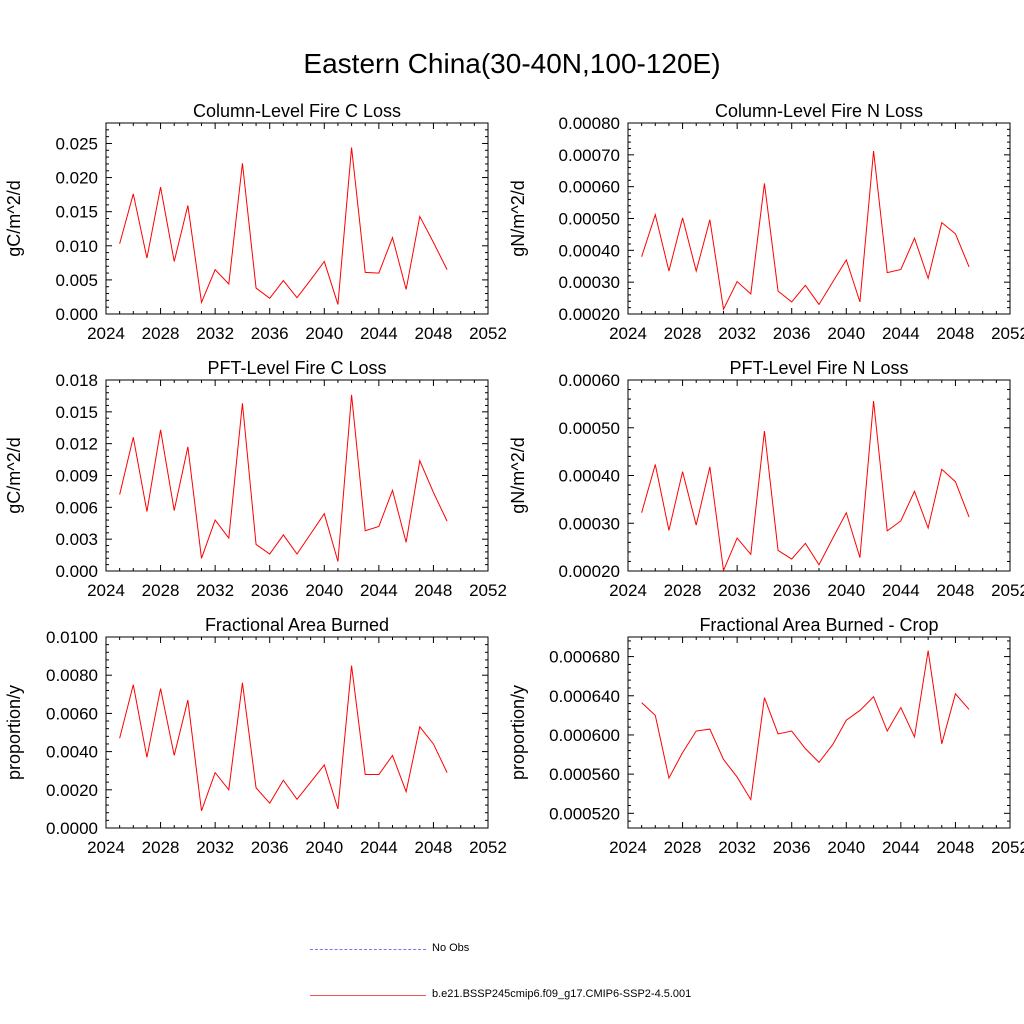  I want to click on y-tick-label: 0.000520, so click(584, 813).